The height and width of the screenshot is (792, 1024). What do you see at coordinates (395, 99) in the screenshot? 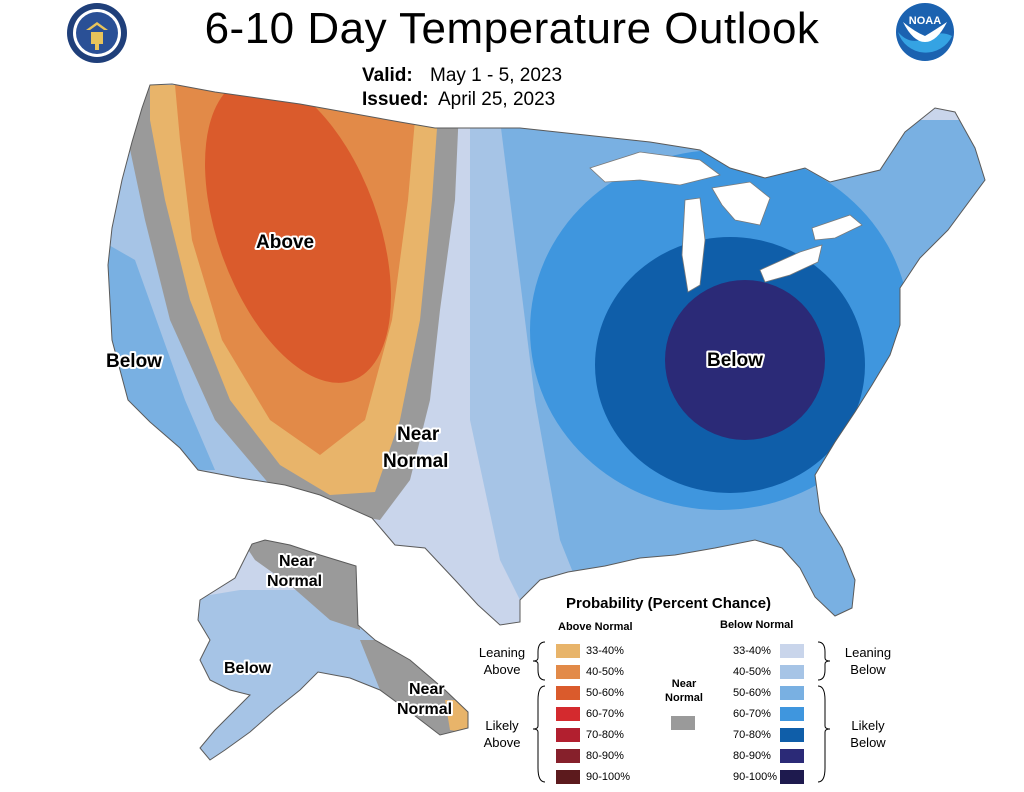
I see `issued-label: Issued:` at bounding box center [395, 99].